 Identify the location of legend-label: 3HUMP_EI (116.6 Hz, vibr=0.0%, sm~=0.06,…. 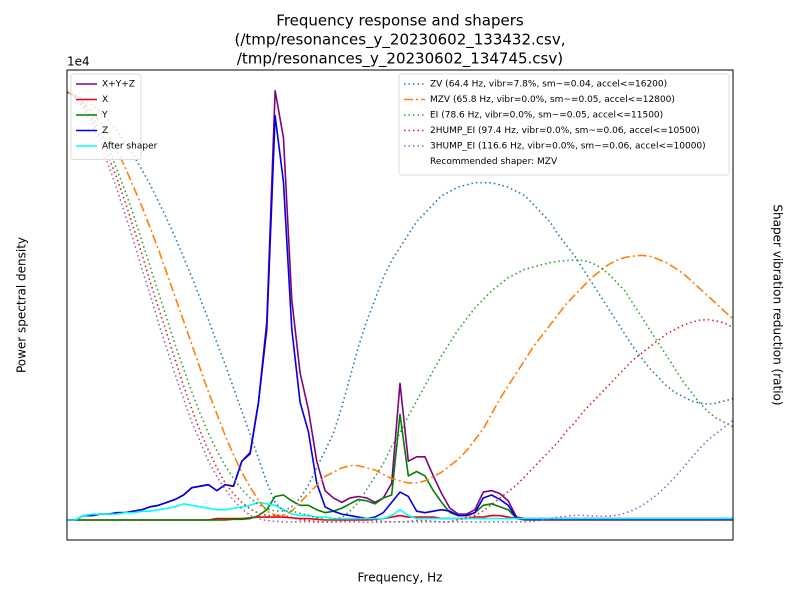
(568, 147).